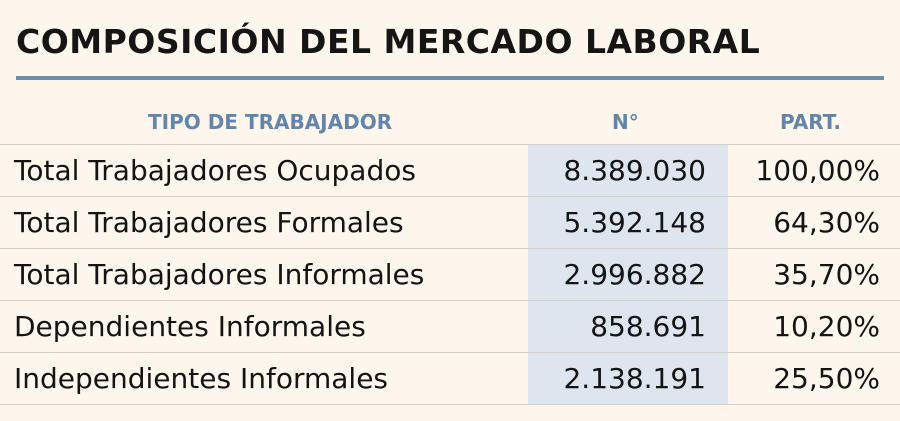 Image resolution: width=900 pixels, height=421 pixels. I want to click on row-label: Dependientes Informales, so click(190, 326).